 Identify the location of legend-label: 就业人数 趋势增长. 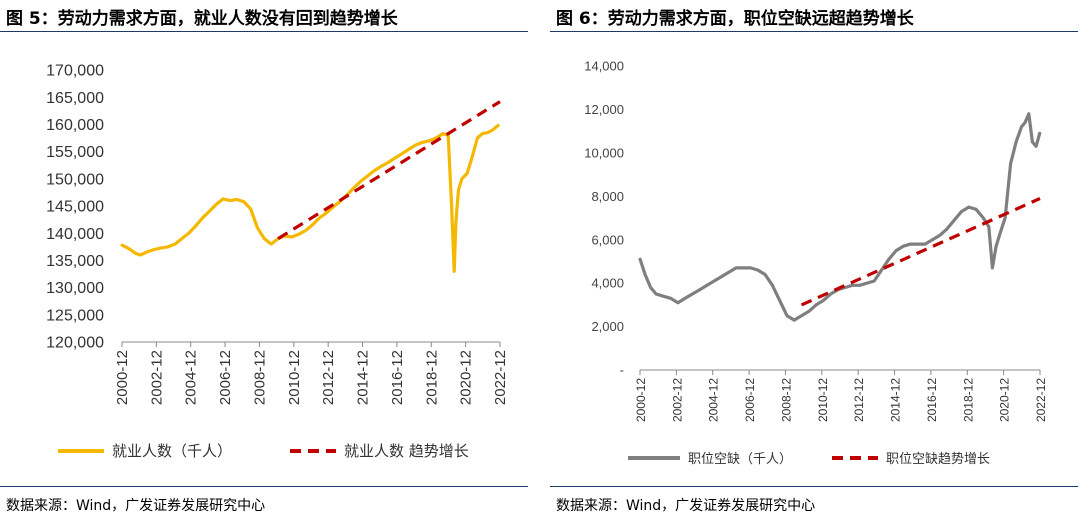
(406, 451).